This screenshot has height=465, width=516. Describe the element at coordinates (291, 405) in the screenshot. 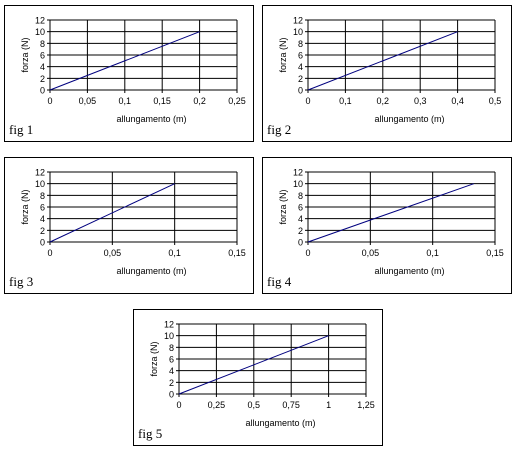

I see `x-tick-label: 0,75` at that location.